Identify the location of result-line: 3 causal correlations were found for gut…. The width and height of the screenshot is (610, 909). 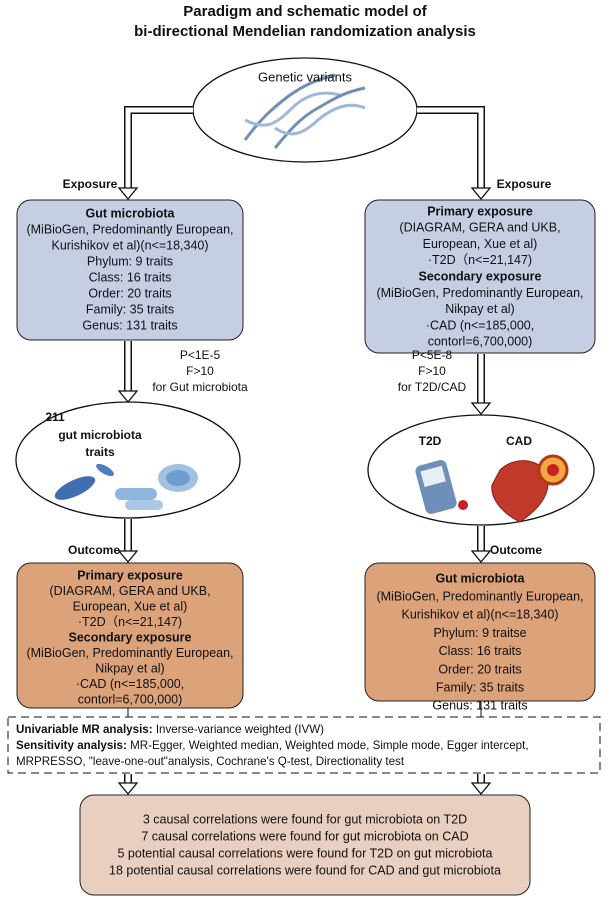
(305, 819).